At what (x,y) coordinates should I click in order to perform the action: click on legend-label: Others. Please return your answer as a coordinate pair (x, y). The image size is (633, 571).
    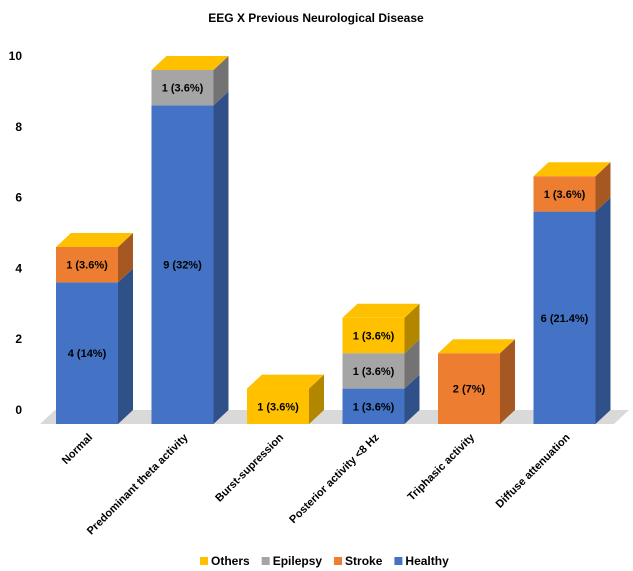
    Looking at the image, I should click on (230, 561).